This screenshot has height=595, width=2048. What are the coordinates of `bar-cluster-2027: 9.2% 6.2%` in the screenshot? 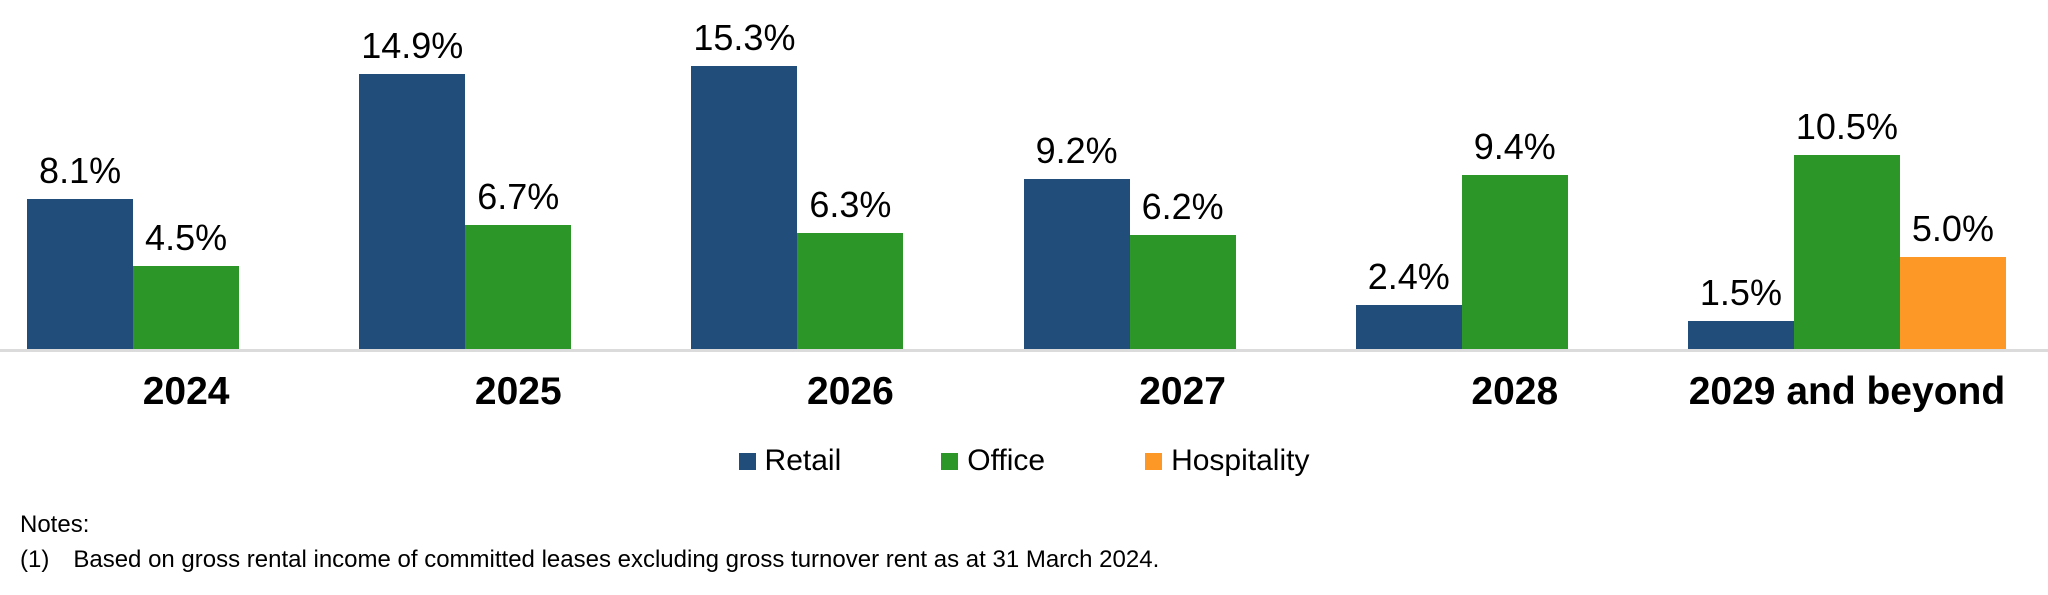 It's located at (1182, 239).